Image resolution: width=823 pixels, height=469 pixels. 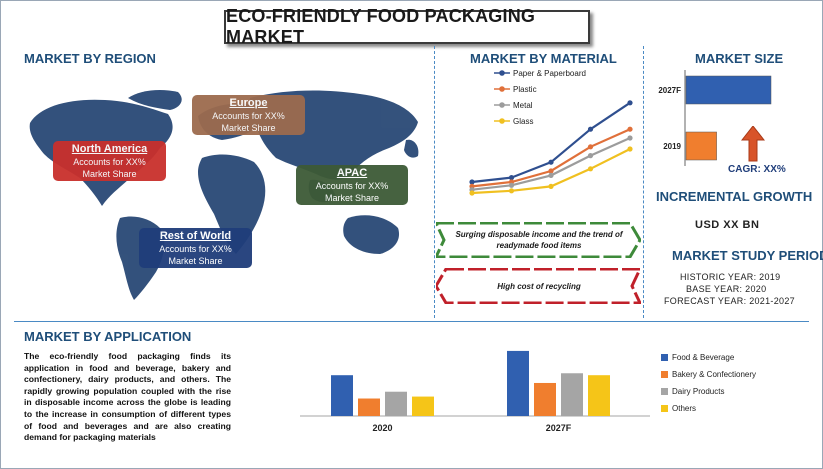 What do you see at coordinates (692, 391) in the screenshot?
I see `app-legend-dairy: Dairy Products` at bounding box center [692, 391].